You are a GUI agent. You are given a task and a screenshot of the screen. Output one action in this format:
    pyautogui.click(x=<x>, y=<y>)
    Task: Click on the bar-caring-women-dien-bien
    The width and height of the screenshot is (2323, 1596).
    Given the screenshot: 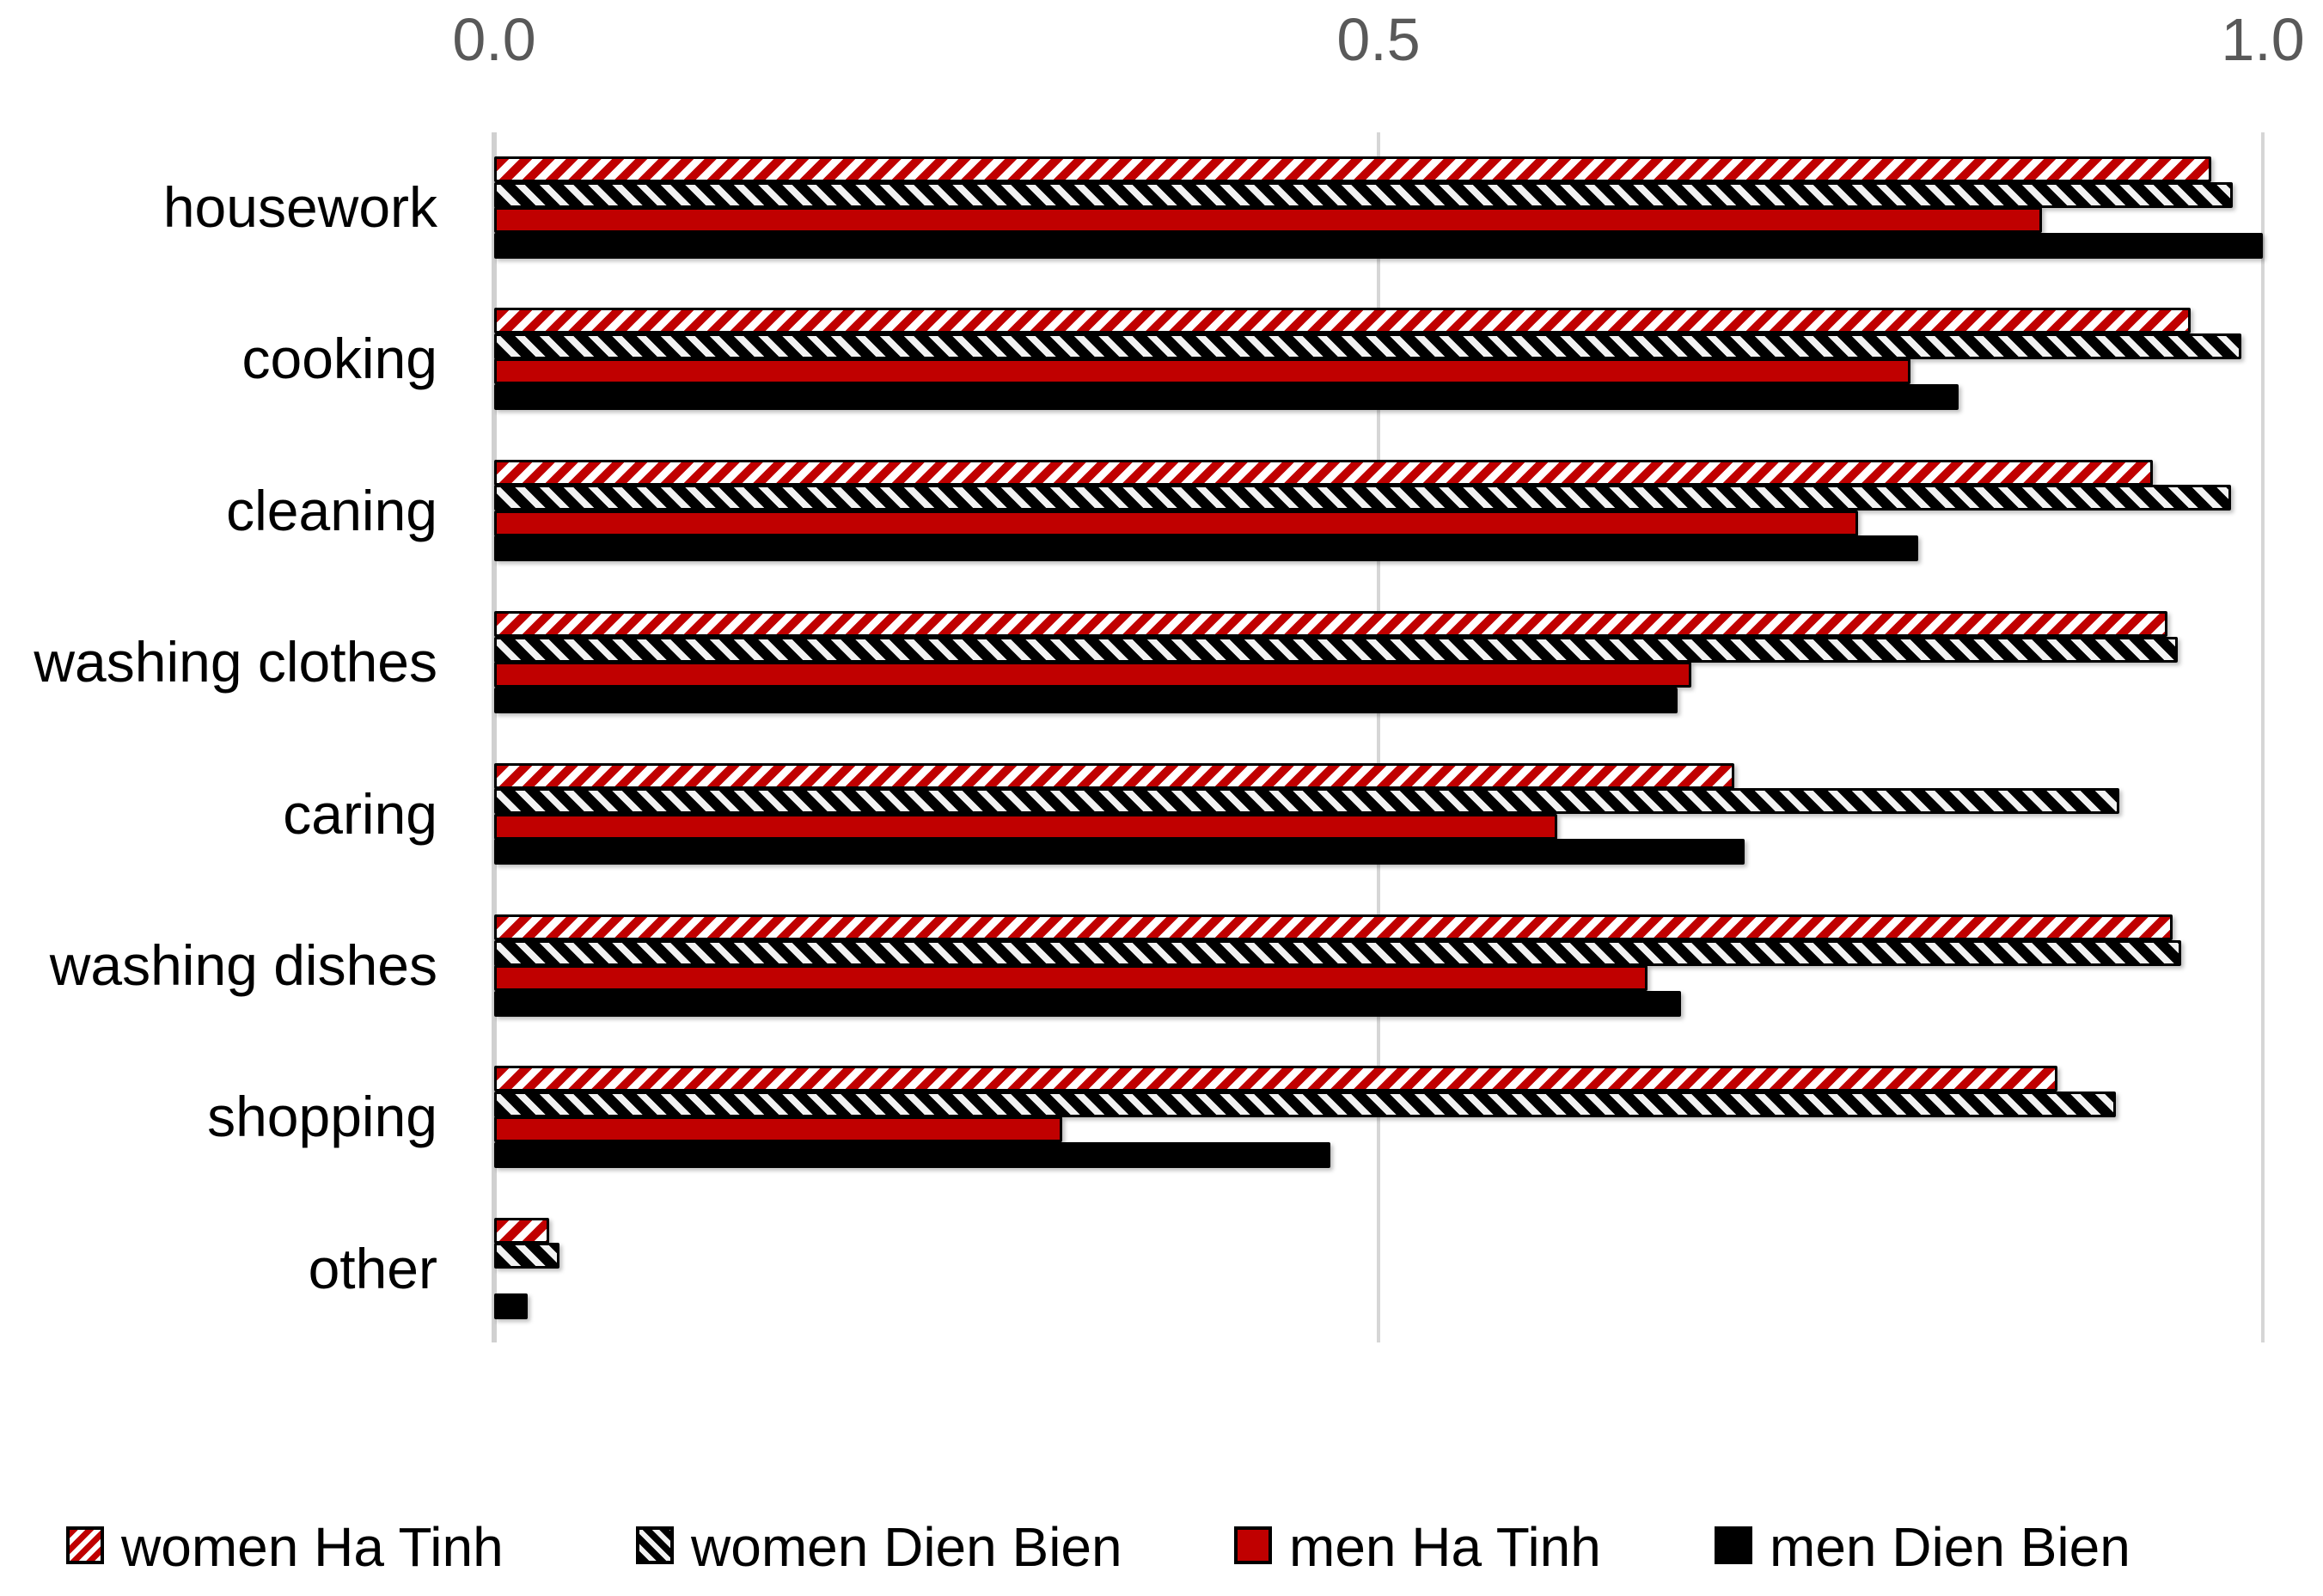 What is the action you would take?
    pyautogui.click(x=1306, y=801)
    